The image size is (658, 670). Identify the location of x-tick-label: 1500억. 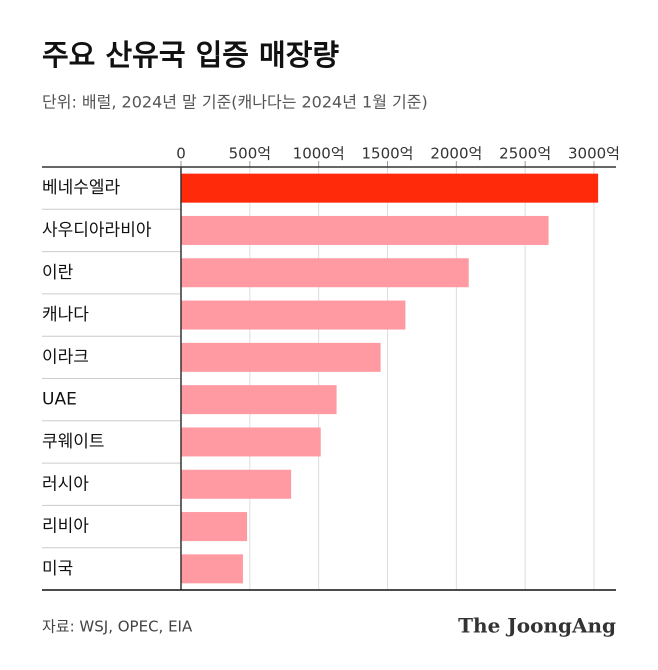
(388, 154).